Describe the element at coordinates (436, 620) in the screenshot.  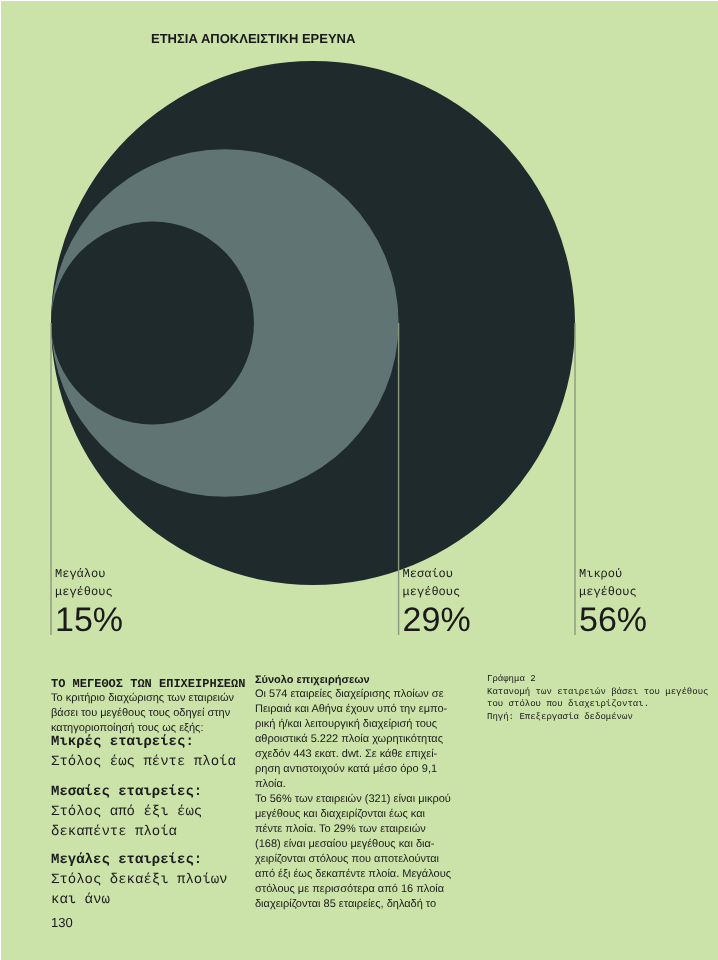
I see `data-label: 29%` at that location.